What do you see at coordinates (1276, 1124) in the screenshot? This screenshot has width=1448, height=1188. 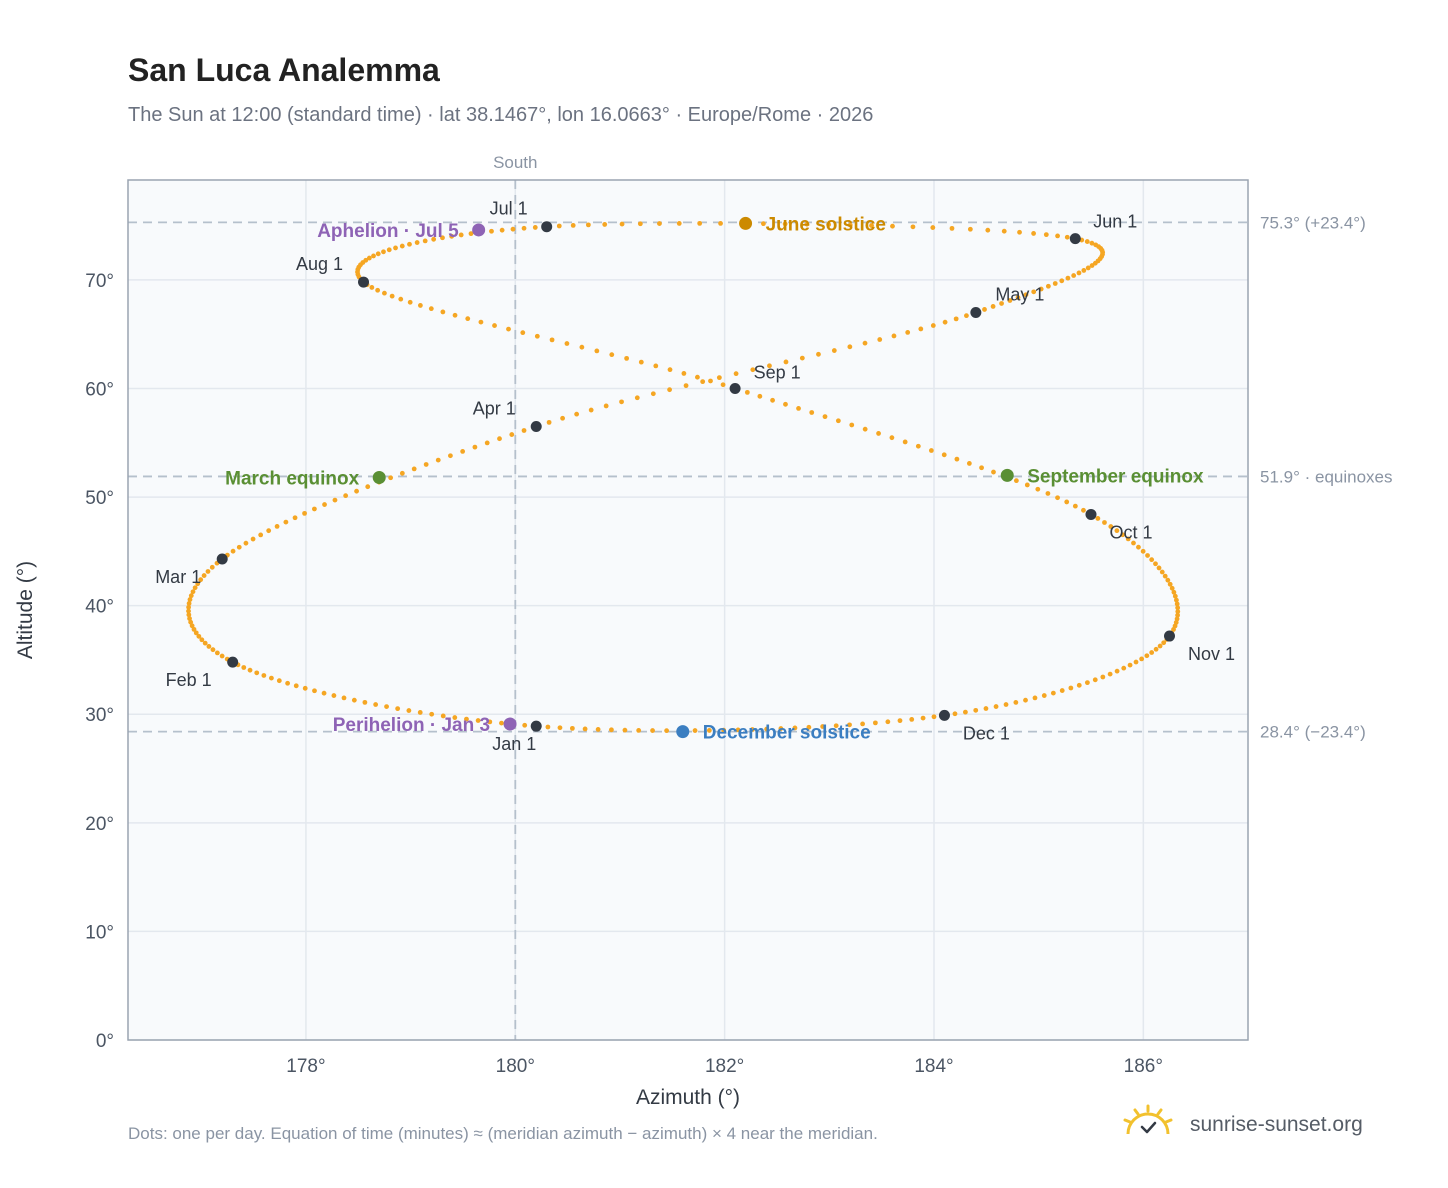 I see `brand-name: sunrise-sunset.org` at bounding box center [1276, 1124].